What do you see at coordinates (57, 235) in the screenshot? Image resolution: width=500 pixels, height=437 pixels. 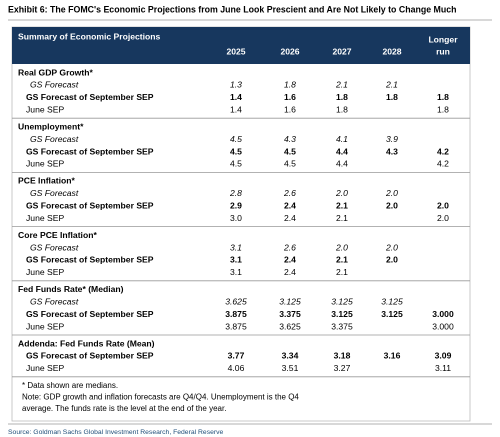 I see `section-title: Core PCE Inflation*` at bounding box center [57, 235].